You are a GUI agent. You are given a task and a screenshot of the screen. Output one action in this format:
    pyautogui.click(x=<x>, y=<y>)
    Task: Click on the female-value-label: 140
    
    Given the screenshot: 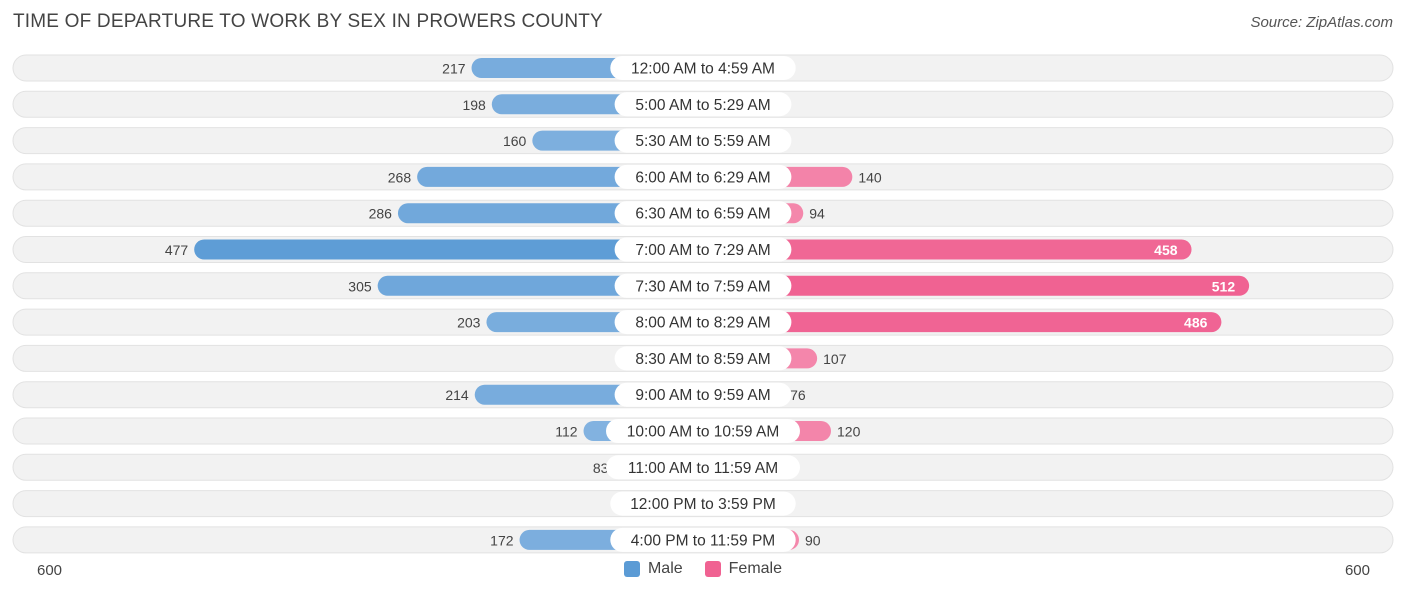 What is the action you would take?
    pyautogui.click(x=870, y=177)
    